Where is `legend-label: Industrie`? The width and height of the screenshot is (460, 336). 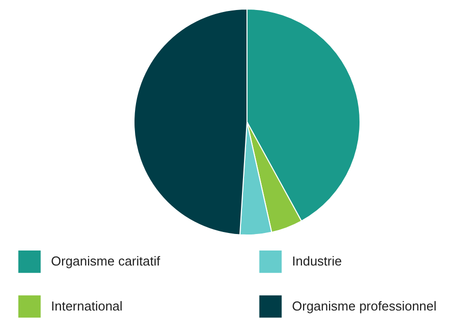 legend-label: Industrie is located at coordinates (317, 261).